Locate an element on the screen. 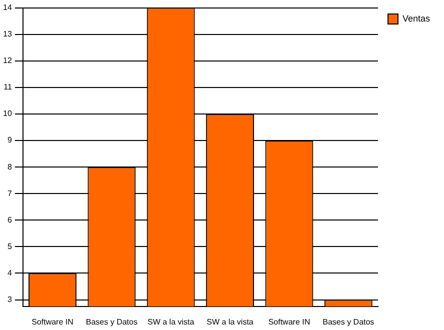 This screenshot has height=330, width=444. legend-label: Ventas is located at coordinates (416, 18).